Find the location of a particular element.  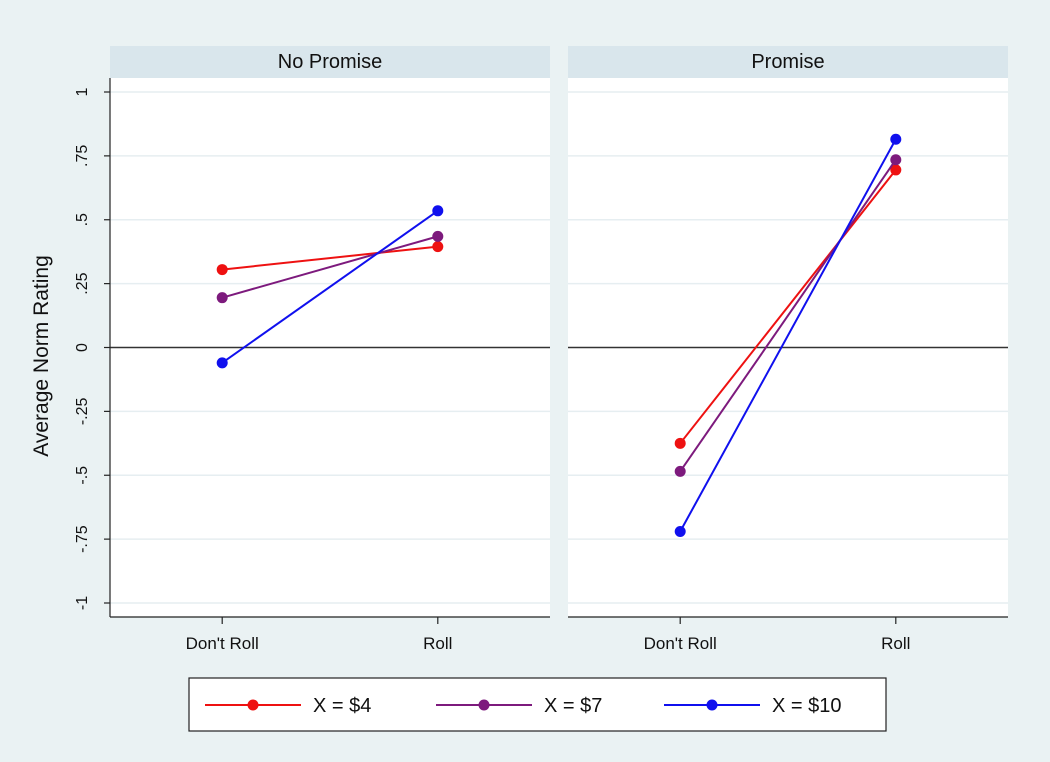

legend-label-2: X = $10 is located at coordinates (807, 706).